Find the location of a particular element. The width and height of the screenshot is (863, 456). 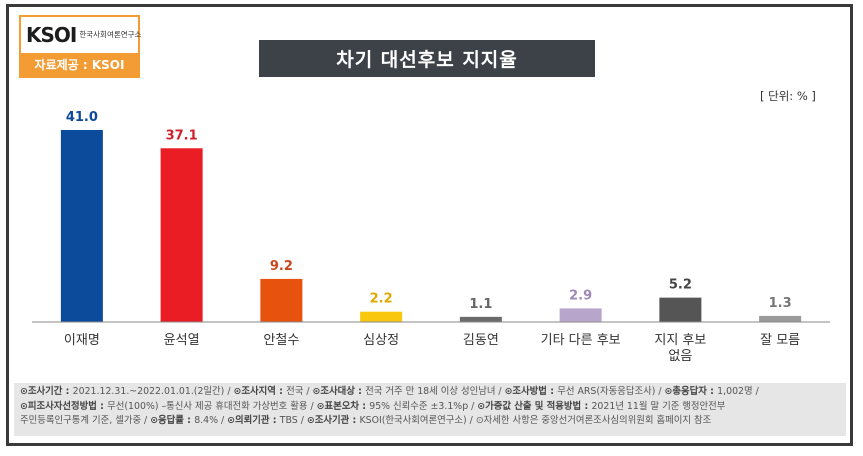

footnote-key: ⊙가중값 산출 및 적용방법 : is located at coordinates (534, 406).